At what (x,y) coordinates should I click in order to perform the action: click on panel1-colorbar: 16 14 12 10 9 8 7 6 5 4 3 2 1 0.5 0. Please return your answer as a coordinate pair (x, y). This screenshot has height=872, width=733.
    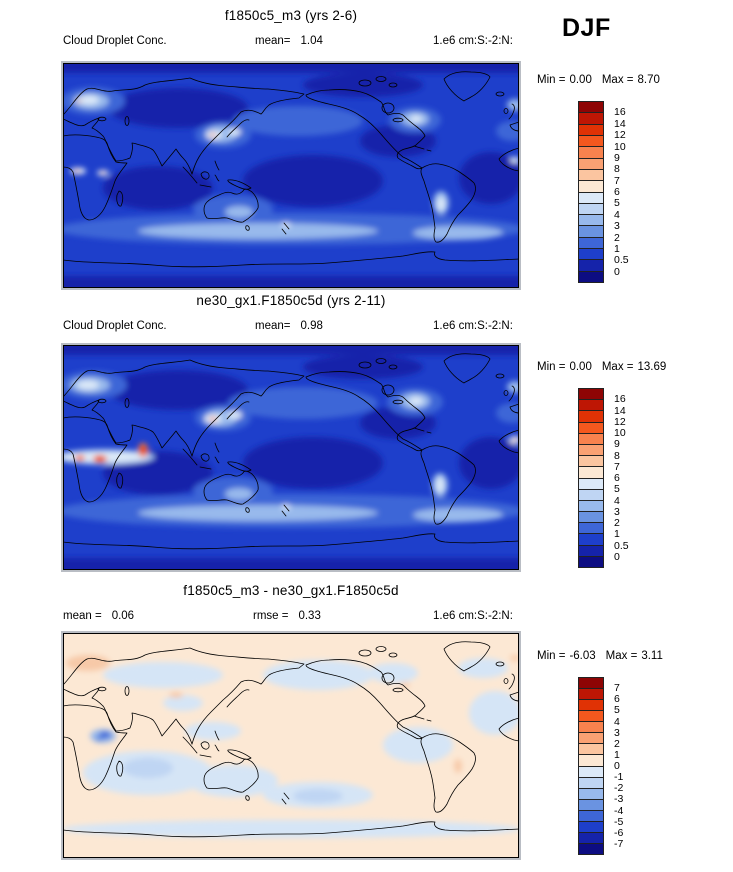
    Looking at the image, I should click on (603, 192).